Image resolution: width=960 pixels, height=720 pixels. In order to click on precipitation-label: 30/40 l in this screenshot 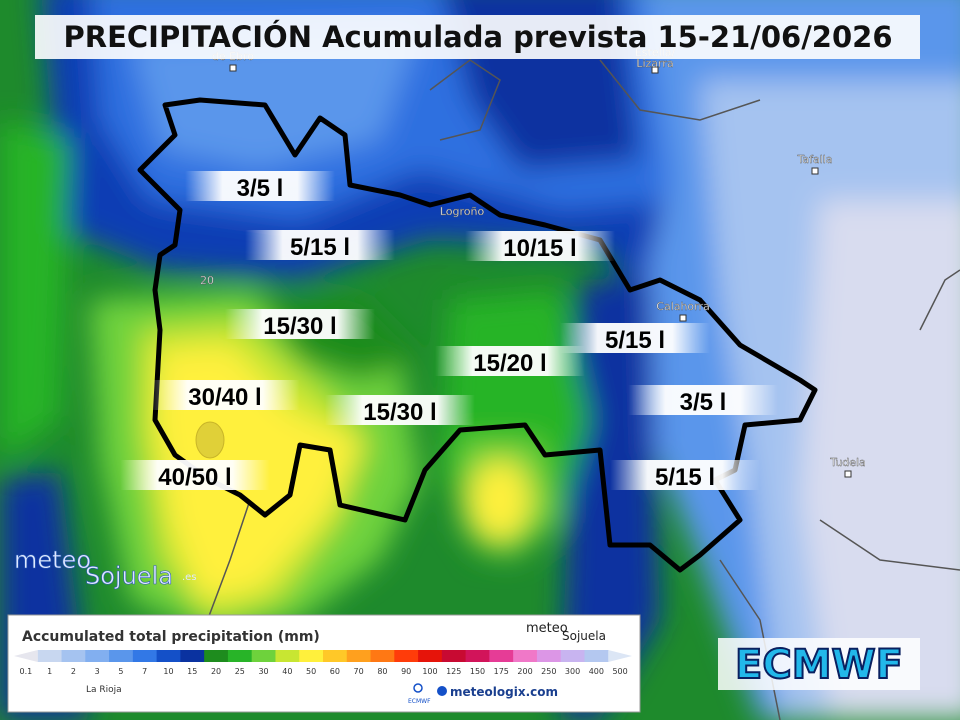, I will do `click(224, 397)`.